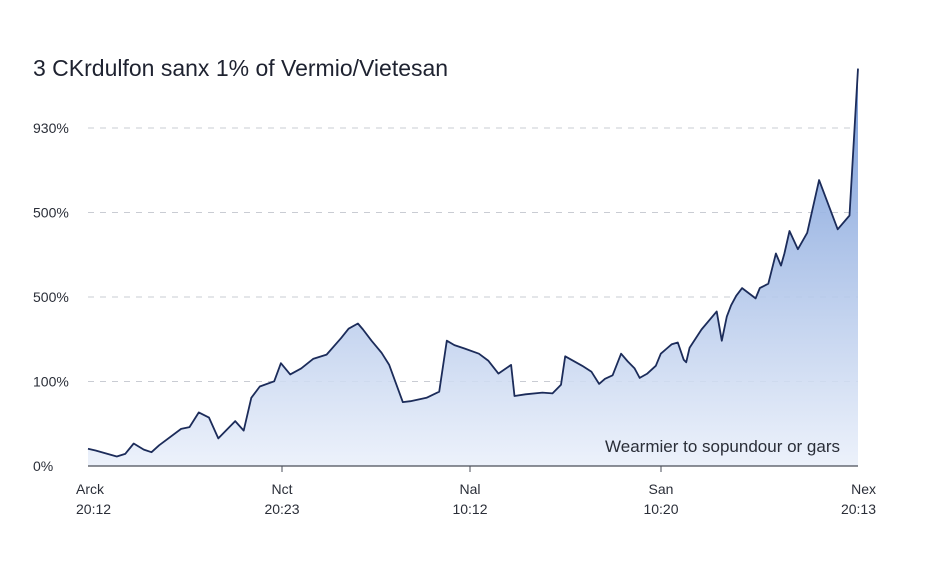 Image resolution: width=930 pixels, height=576 pixels. What do you see at coordinates (51, 382) in the screenshot?
I see `y-tick-label: 100%` at bounding box center [51, 382].